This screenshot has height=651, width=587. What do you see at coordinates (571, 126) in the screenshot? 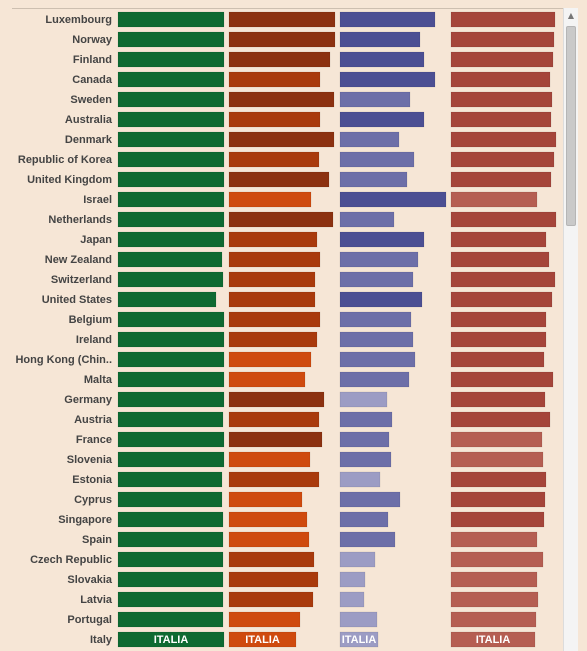
I see `scrollbar-thumb` at bounding box center [571, 126].